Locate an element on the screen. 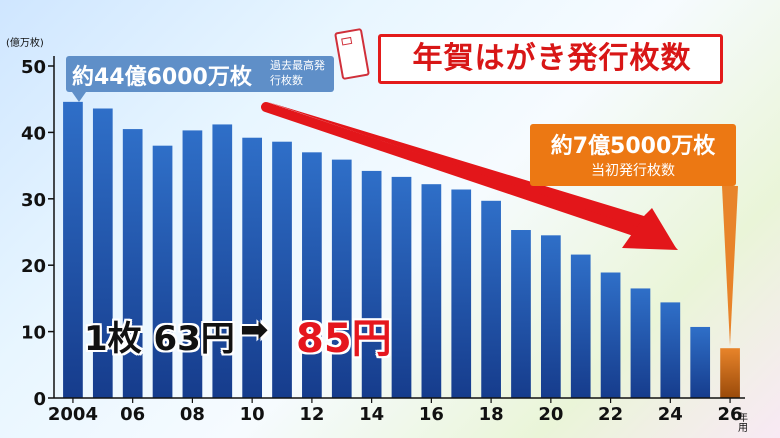 The width and height of the screenshot is (780, 438). max-annotation-pointer is located at coordinates (79, 97).